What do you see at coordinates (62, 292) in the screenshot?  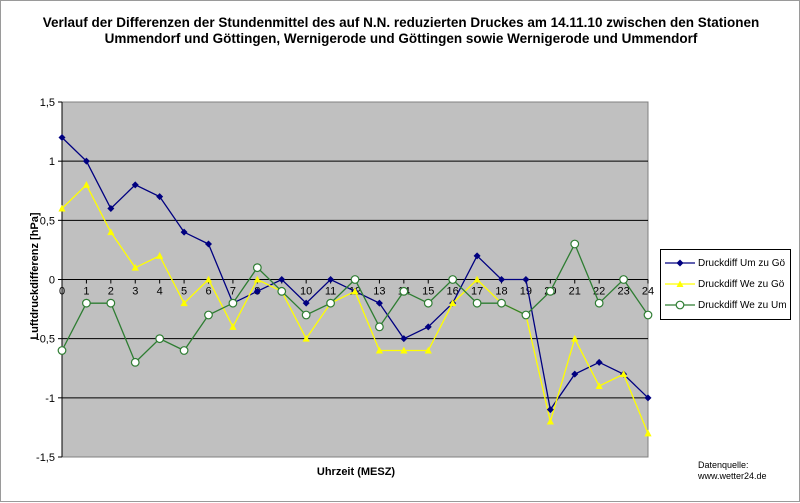 I see `x-tick-label: 0` at bounding box center [62, 292].